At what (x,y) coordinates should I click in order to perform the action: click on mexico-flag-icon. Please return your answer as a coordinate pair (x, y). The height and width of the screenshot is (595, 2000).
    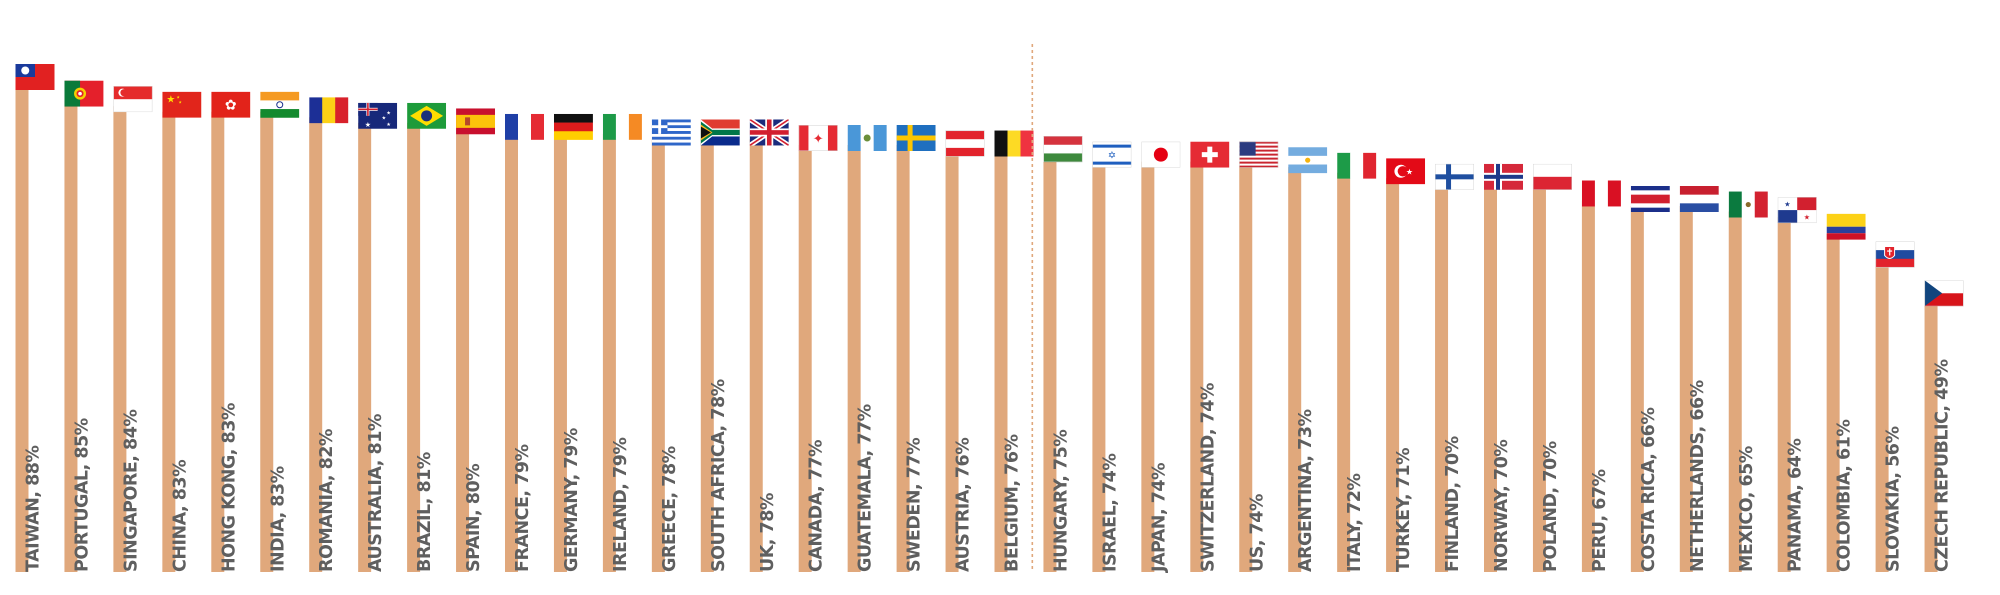
    Looking at the image, I should click on (1748, 204).